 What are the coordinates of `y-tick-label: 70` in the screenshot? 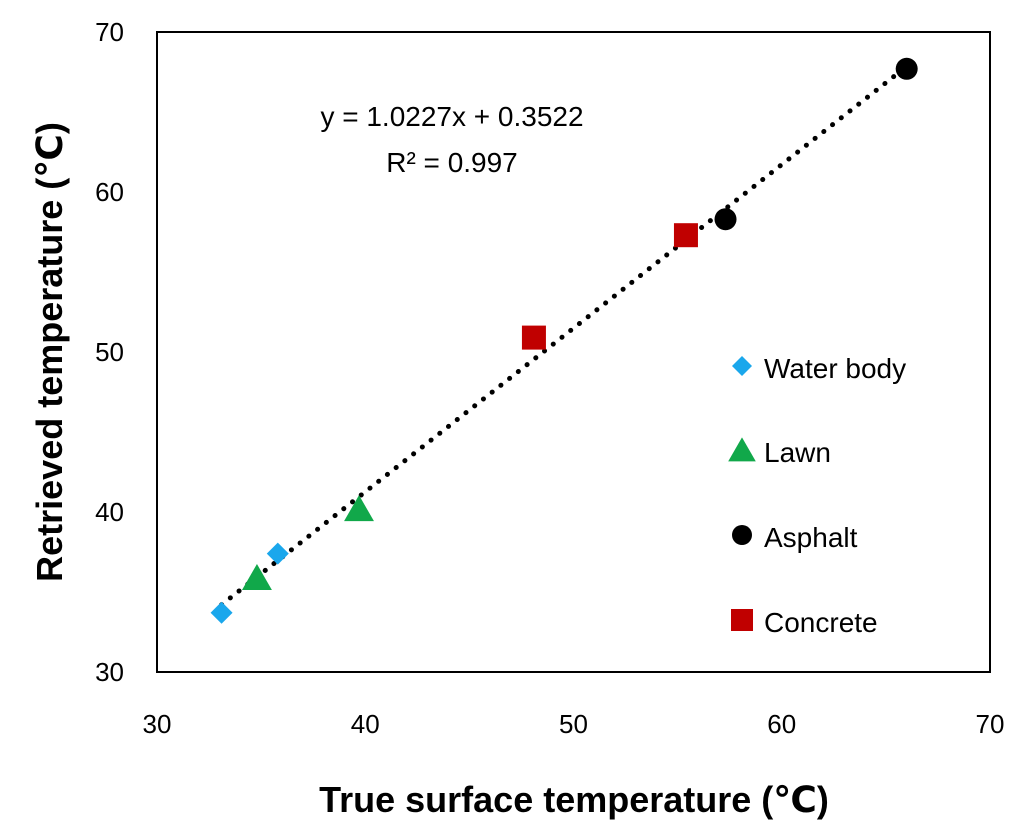 It's located at (109, 32).